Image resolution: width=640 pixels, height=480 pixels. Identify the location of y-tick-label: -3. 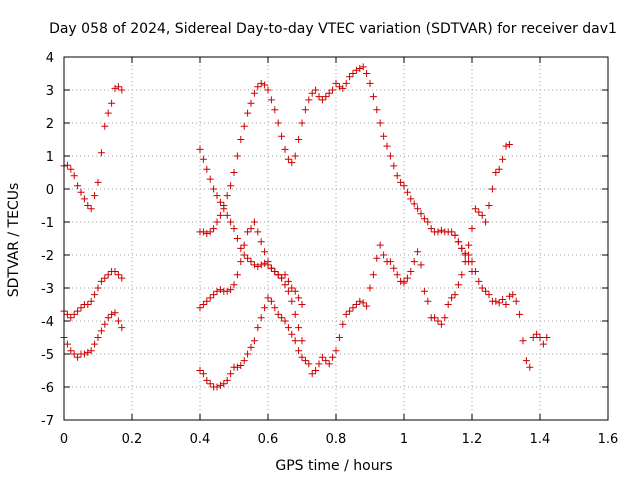
(47, 289).